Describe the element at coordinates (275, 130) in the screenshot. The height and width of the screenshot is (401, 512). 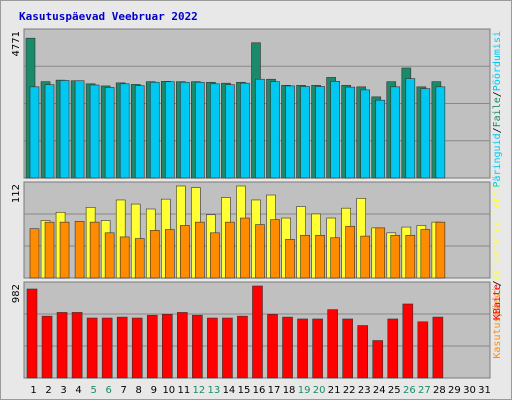
I see `bar-hits-files-päringuid-day-17` at that location.